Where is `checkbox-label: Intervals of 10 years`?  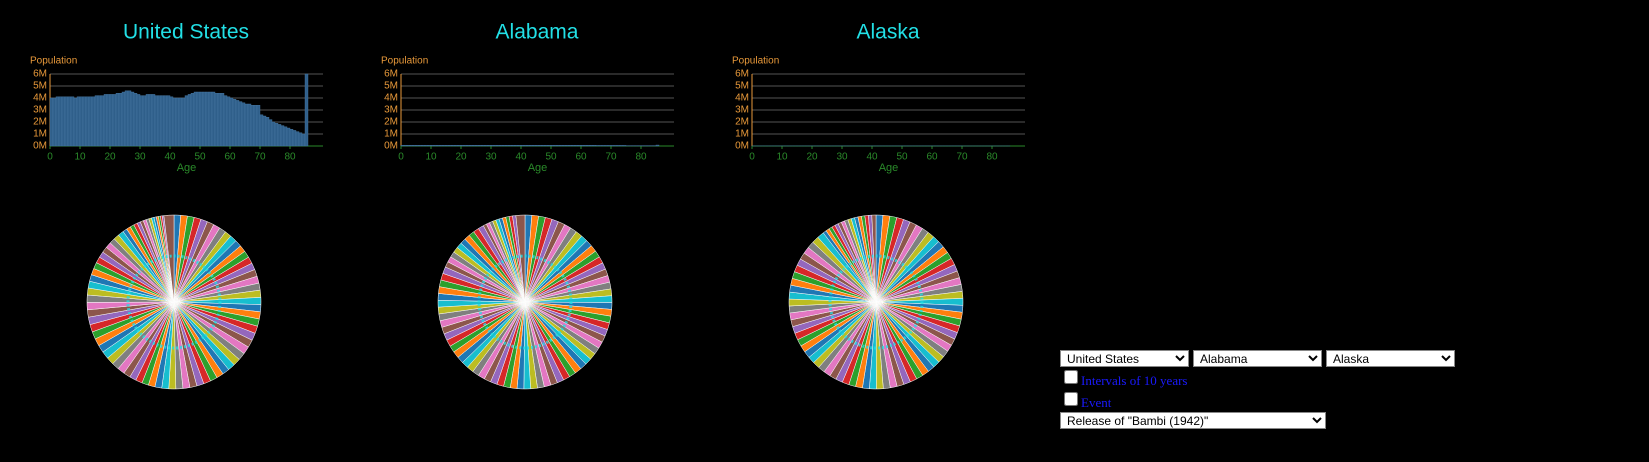
checkbox-label: Intervals of 10 years is located at coordinates (1134, 380).